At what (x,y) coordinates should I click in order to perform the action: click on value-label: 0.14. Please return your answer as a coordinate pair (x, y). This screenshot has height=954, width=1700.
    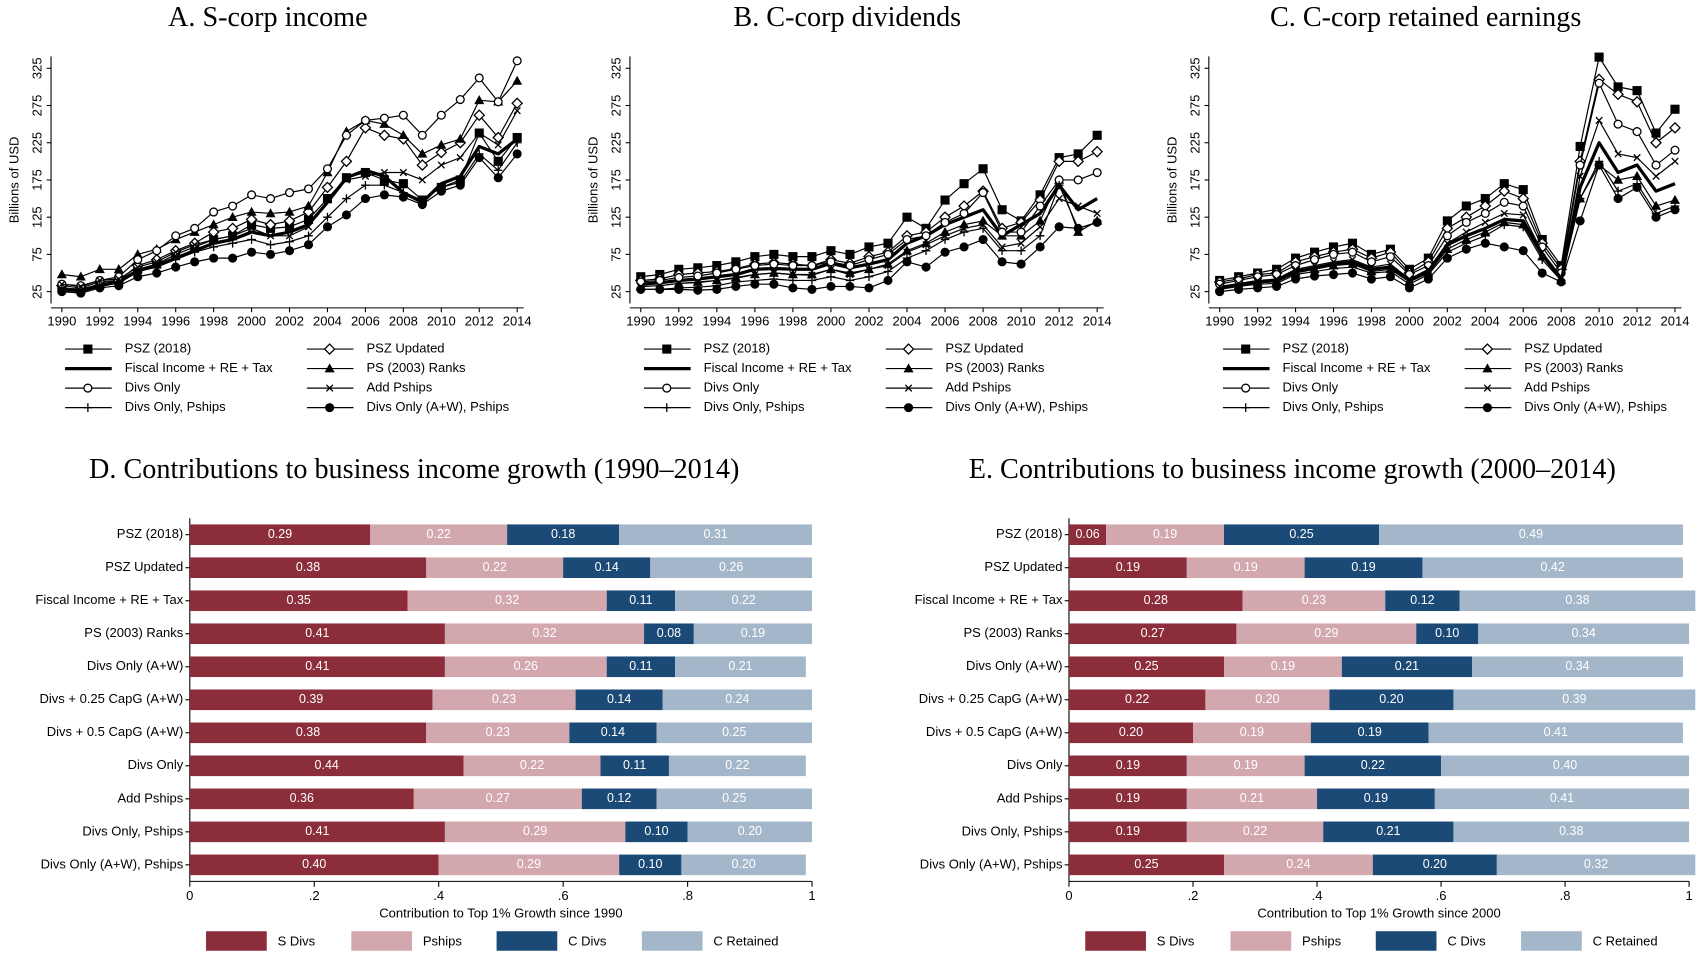
    Looking at the image, I should click on (607, 567).